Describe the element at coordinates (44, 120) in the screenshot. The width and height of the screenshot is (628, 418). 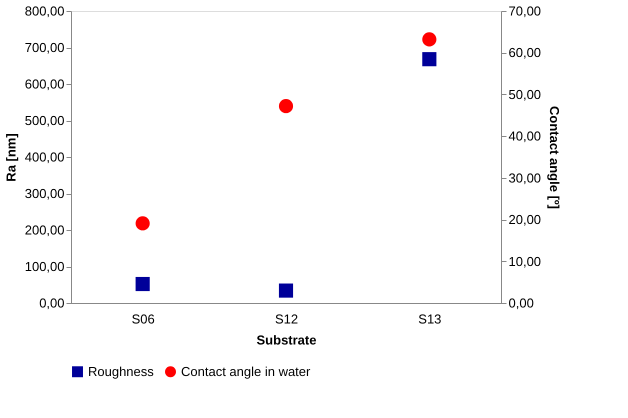
I see `y-tick-label: 500,00` at that location.